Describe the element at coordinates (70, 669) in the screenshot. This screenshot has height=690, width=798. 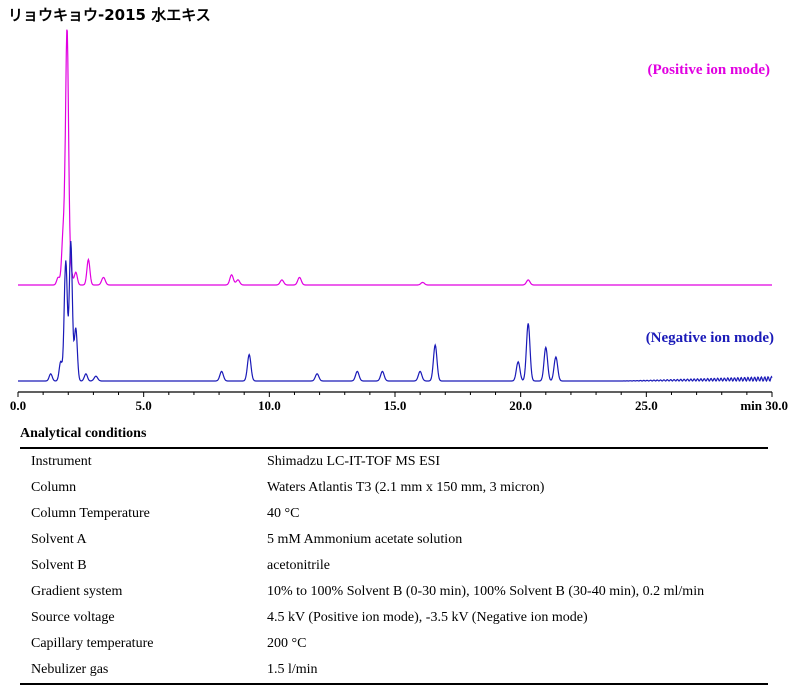
I see `condition-key: Nebulizer gas` at that location.